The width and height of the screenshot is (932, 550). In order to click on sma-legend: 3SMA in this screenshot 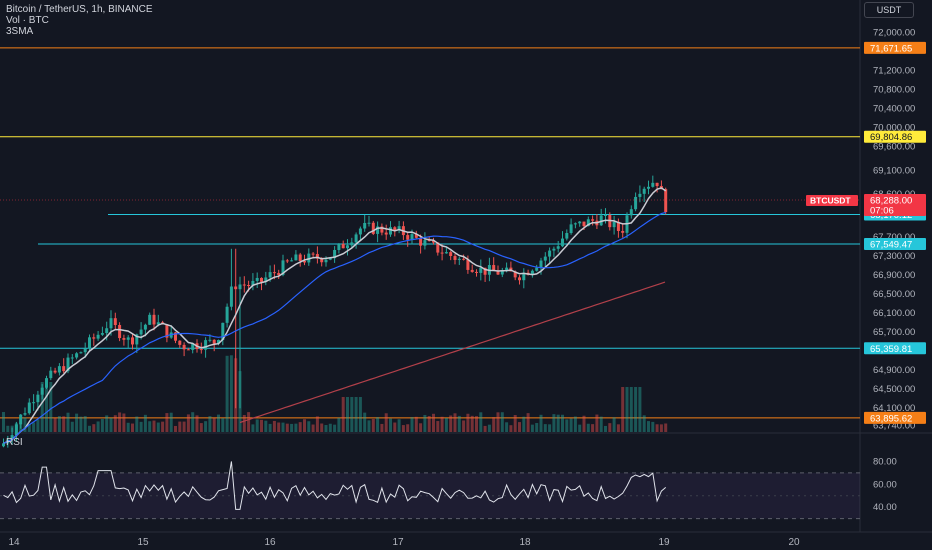, I will do `click(20, 31)`.